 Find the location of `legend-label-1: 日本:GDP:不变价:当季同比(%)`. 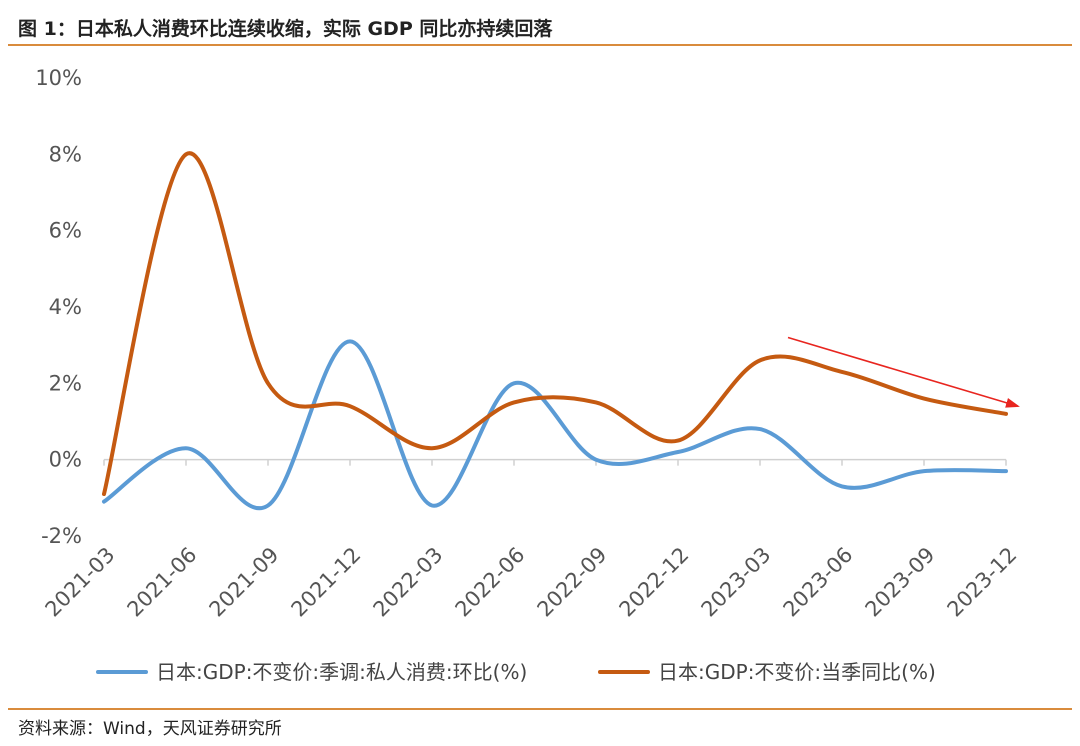

legend-label-1: 日本:GDP:不变价:当季同比(%) is located at coordinates (797, 672).